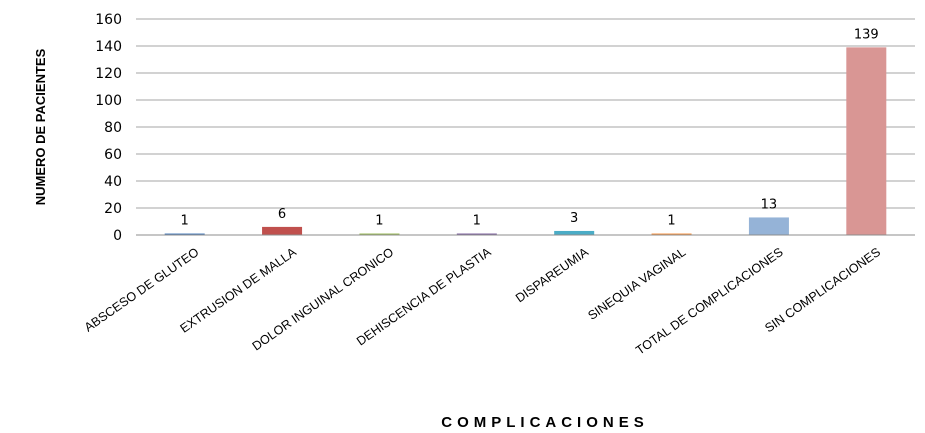 This screenshot has height=433, width=925. Describe the element at coordinates (108, 74) in the screenshot. I see `y-tick-label: 120` at that location.